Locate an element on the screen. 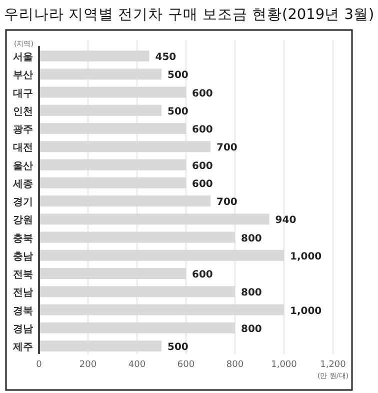 The image size is (378, 393). xtick: 1,000 is located at coordinates (284, 365).